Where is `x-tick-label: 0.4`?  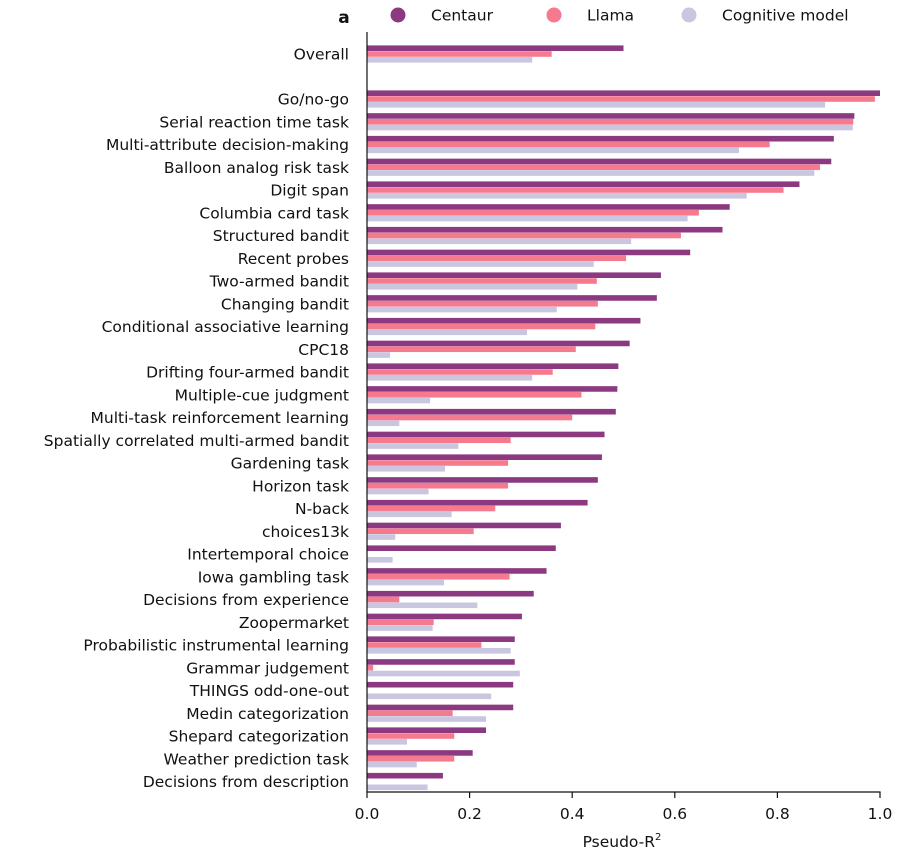 x-tick-label: 0.4 is located at coordinates (572, 814).